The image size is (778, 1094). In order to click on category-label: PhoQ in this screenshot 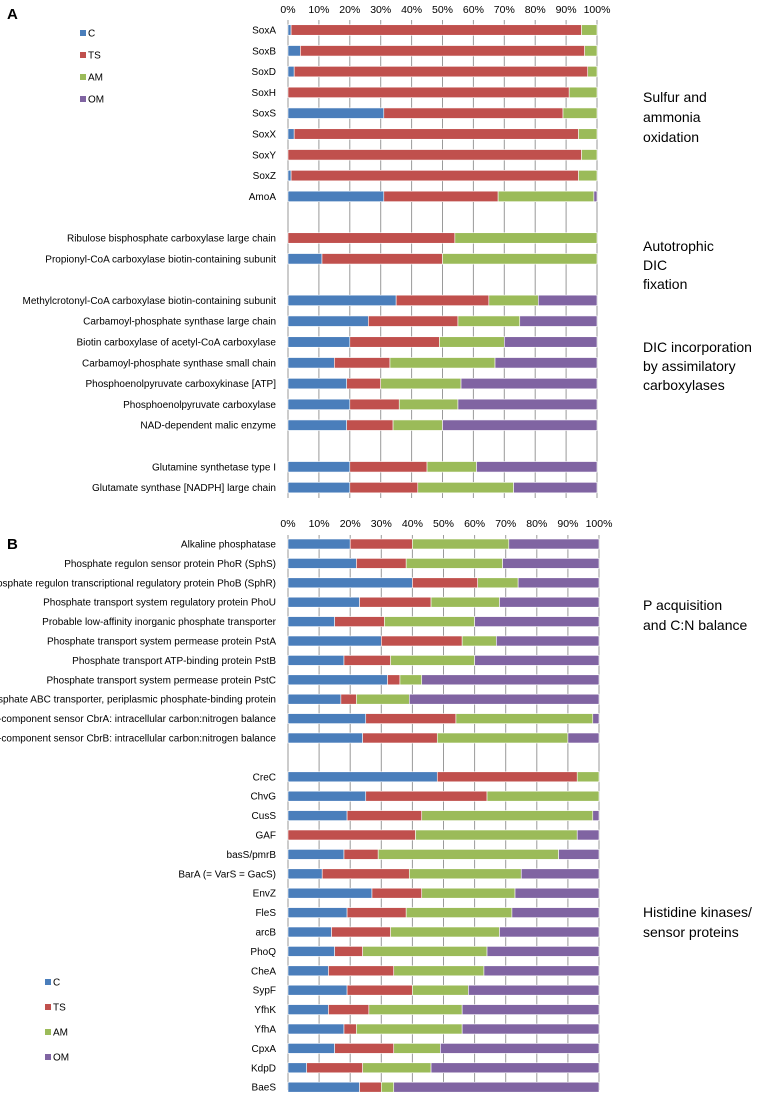, I will do `click(263, 952)`.